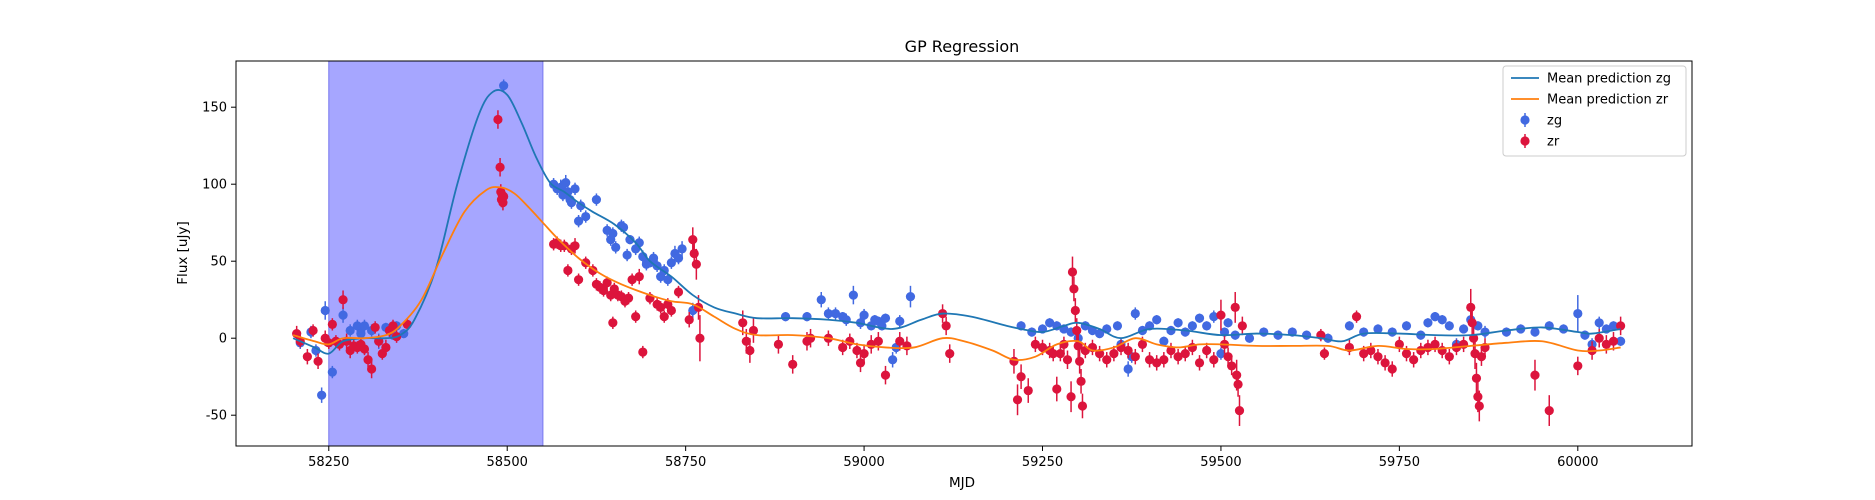 This screenshot has height=500, width=1875. I want to click on y-tick-label: 50, so click(218, 262).